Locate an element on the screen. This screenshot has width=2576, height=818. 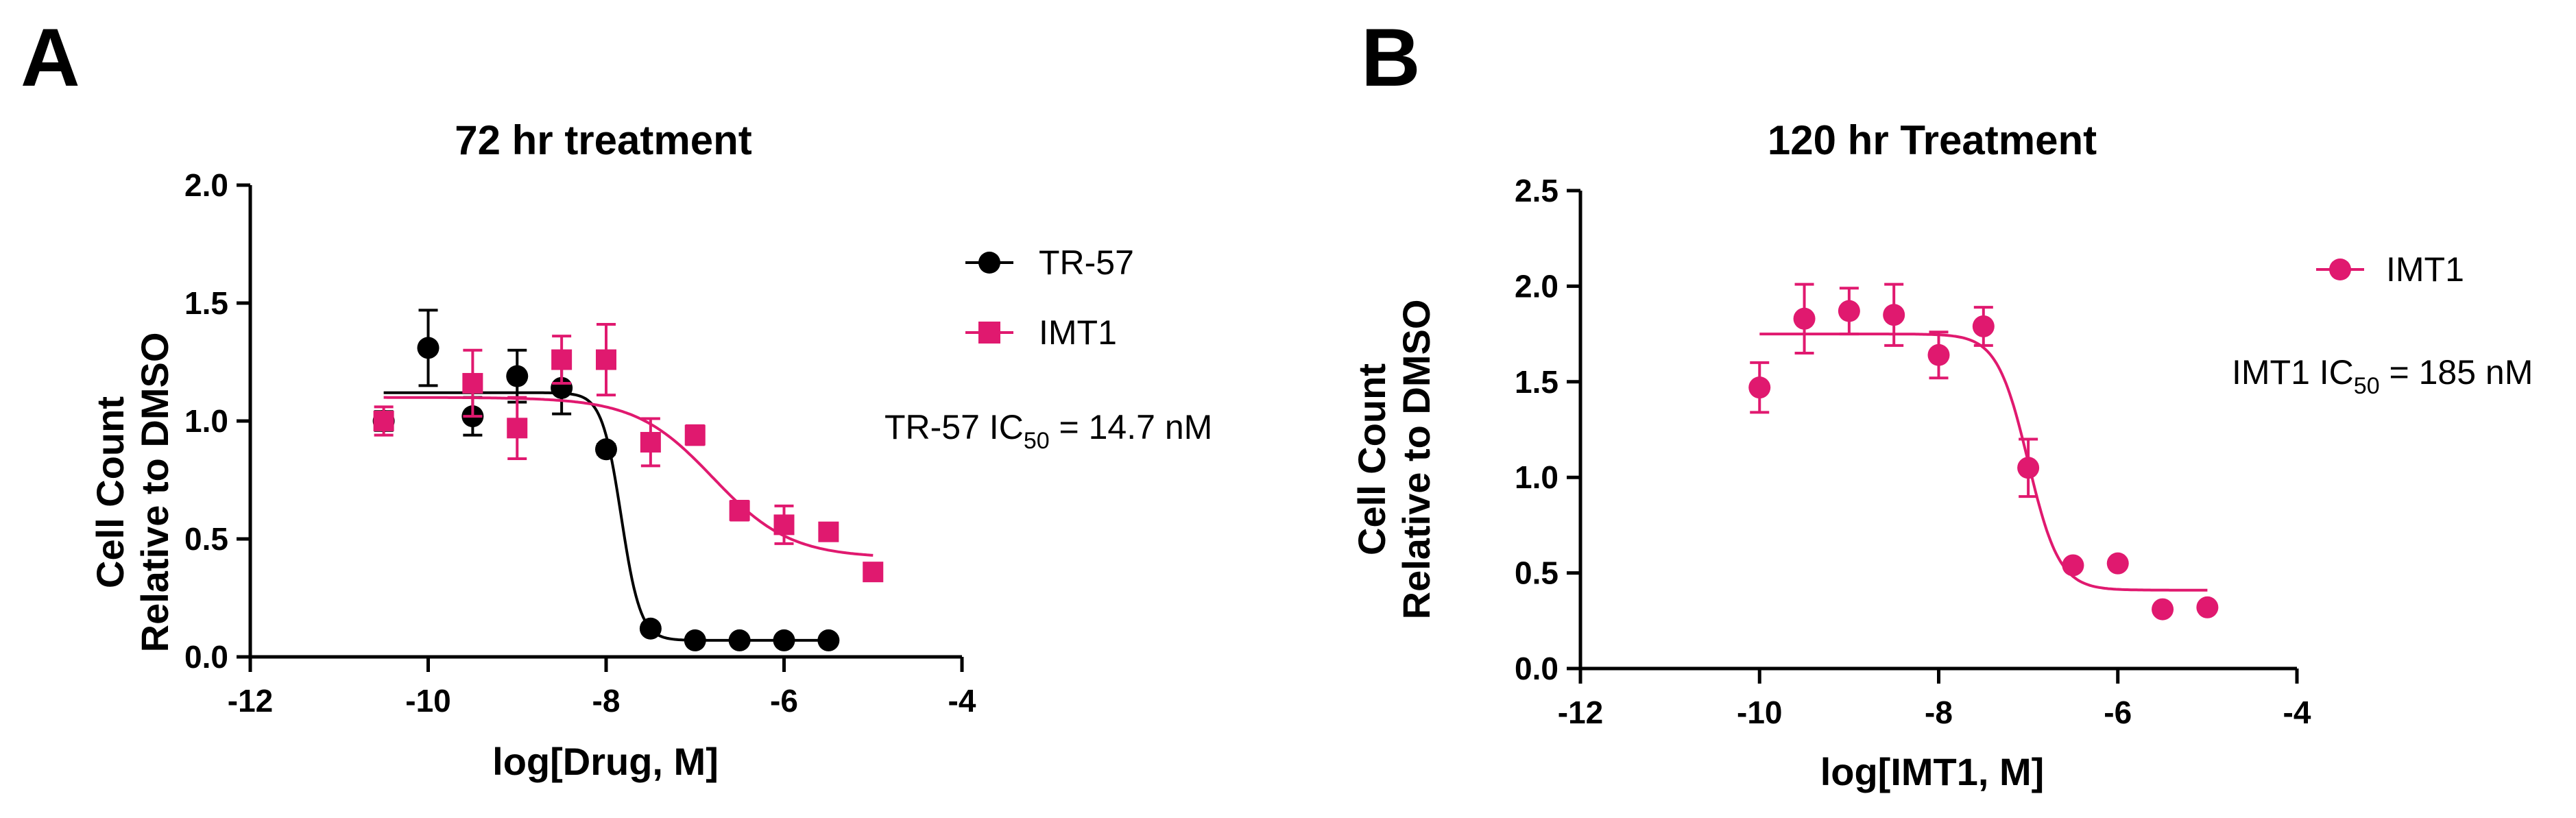
panel-b-ylabel-line2: Relative to DMSO is located at coordinates (1417, 460).